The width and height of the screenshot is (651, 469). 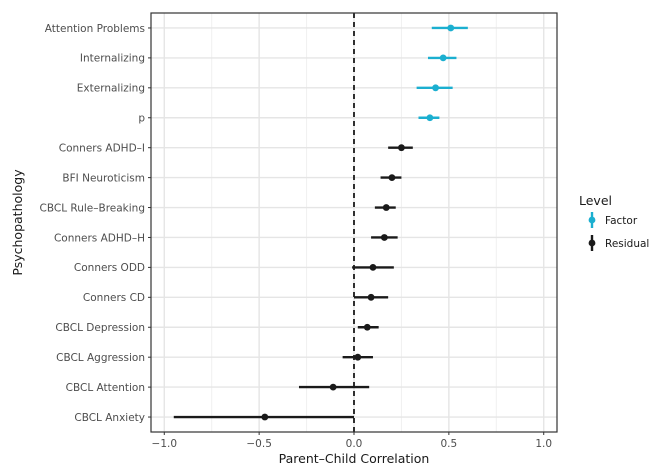 I want to click on x-axis-ticks: −1.0 −0.5 0.0 0.5 1.0, so click(x=352, y=441).